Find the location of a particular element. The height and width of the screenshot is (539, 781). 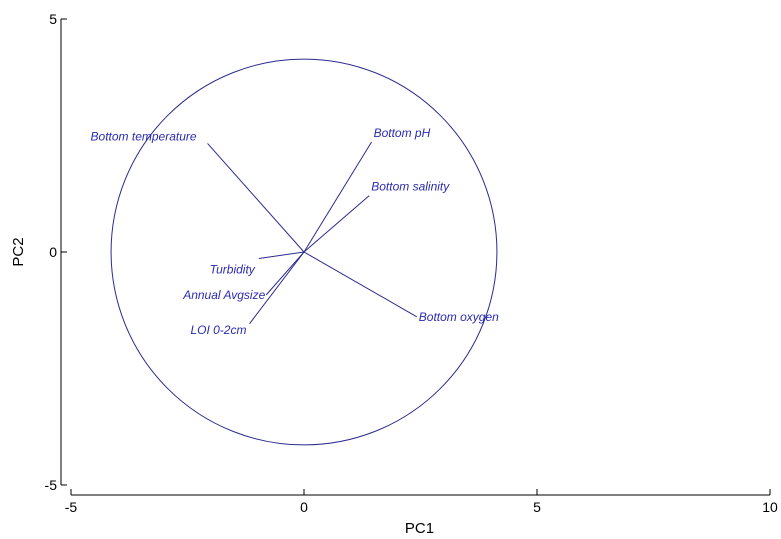

vector-annual-avgsize is located at coordinates (285, 273).